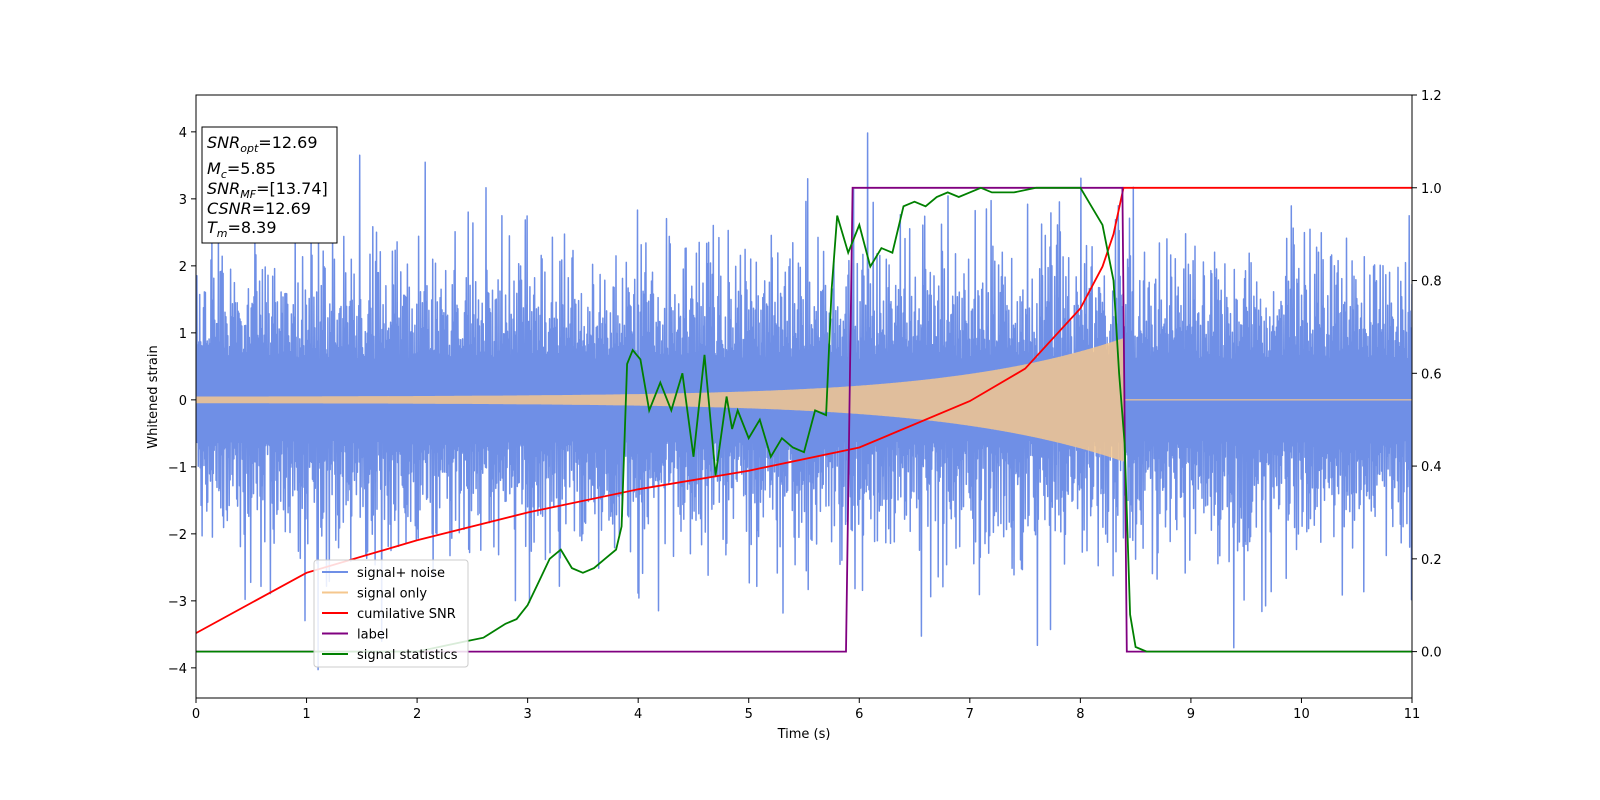 The height and width of the screenshot is (800, 1600). I want to click on y-axis-right: 0.0 0.2 0.4 0.6 0.8 1.0 1.2, so click(1427, 375).